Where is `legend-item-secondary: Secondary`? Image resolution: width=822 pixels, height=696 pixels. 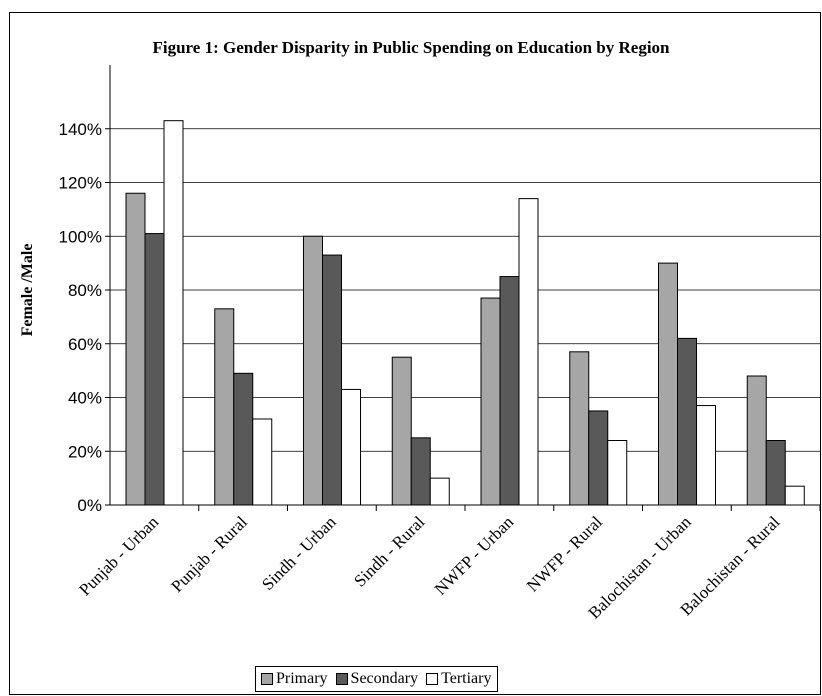 legend-item-secondary: Secondary is located at coordinates (377, 679).